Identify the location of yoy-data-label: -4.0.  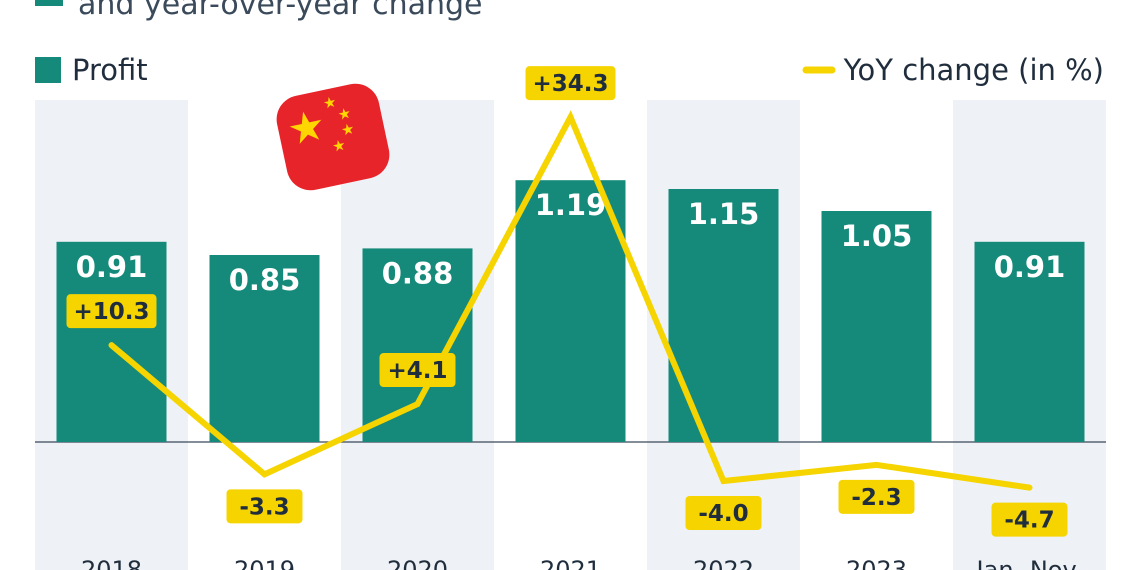
(723, 513).